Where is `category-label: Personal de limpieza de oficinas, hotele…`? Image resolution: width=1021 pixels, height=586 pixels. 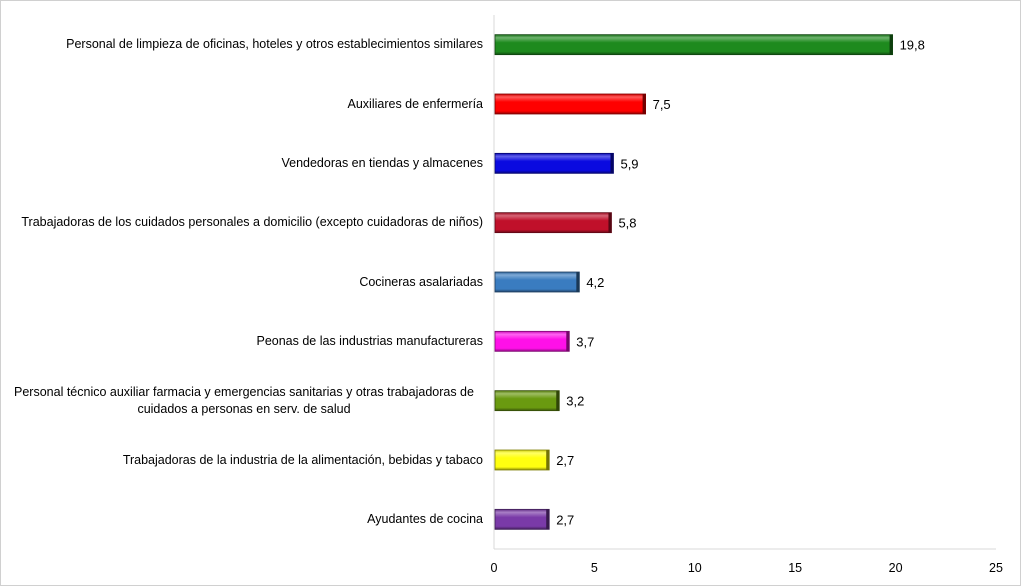
category-label: Personal de limpieza de oficinas, hotele… is located at coordinates (241, 45).